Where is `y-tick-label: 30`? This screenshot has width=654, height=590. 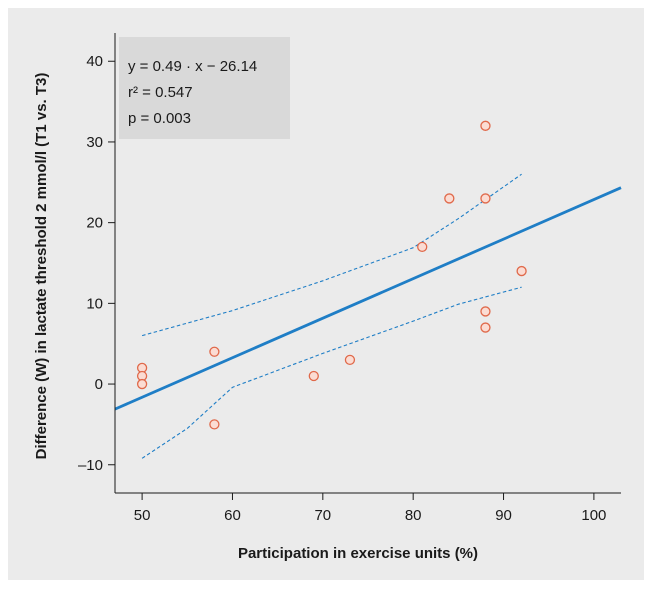
y-tick-label: 30 is located at coordinates (94, 142).